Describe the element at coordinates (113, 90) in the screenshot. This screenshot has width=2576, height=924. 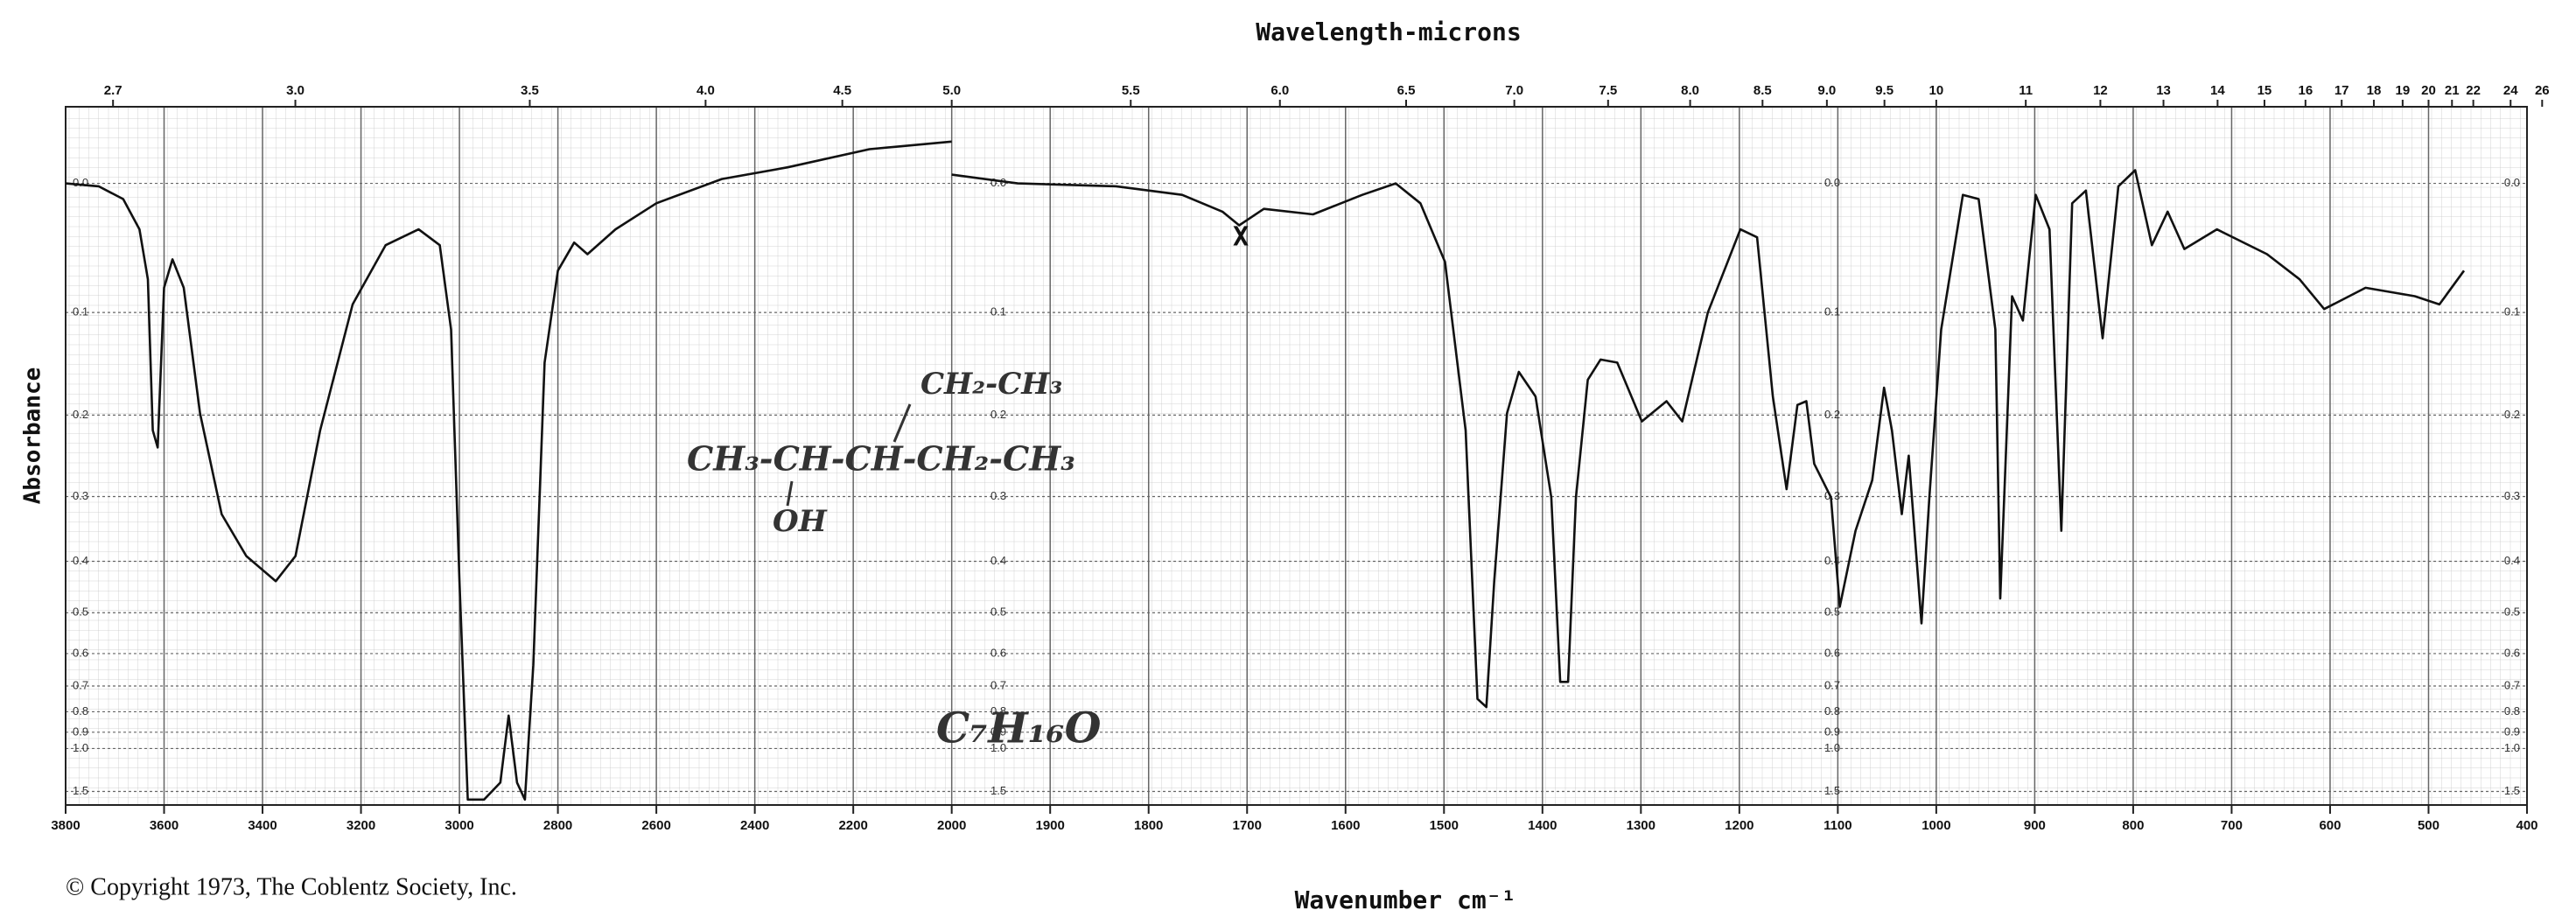
I see `wavelength-tick-label: 2.7` at that location.